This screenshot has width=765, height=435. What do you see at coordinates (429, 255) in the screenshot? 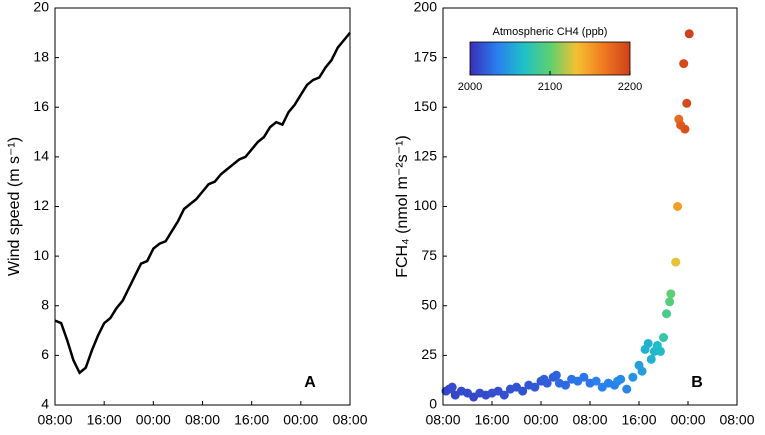
I see `y-tick-label: 75` at bounding box center [429, 255].